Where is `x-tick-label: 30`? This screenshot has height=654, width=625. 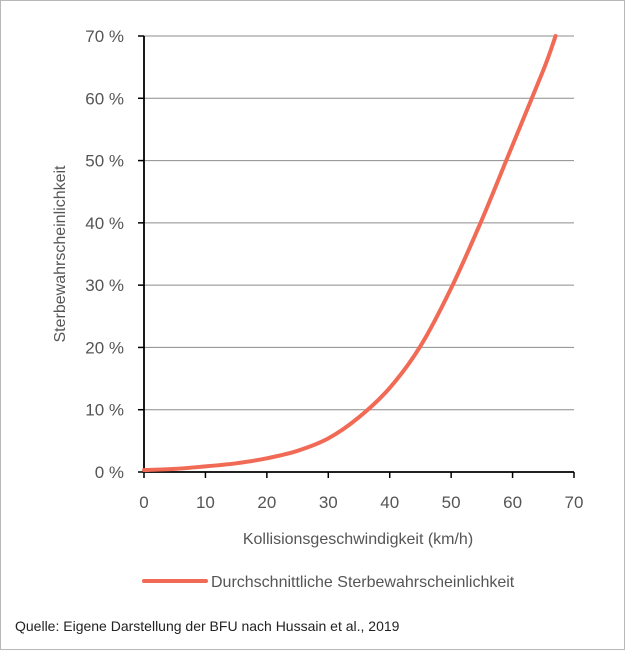
x-tick-label: 30 is located at coordinates (328, 502).